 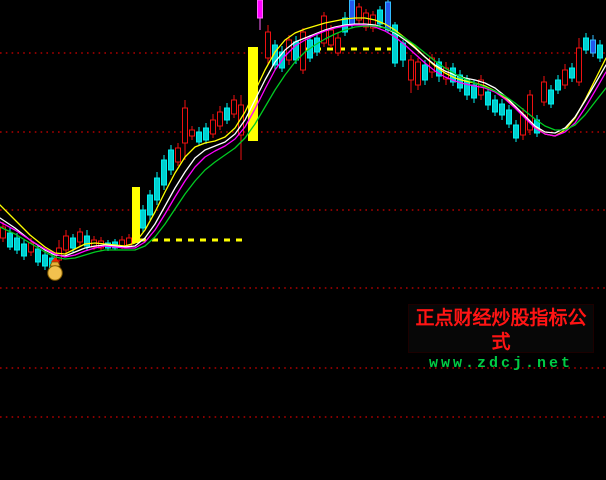 I want to click on watermark-box: 正点财经炒股指标公式 www.zdcj.net, so click(x=501, y=338).